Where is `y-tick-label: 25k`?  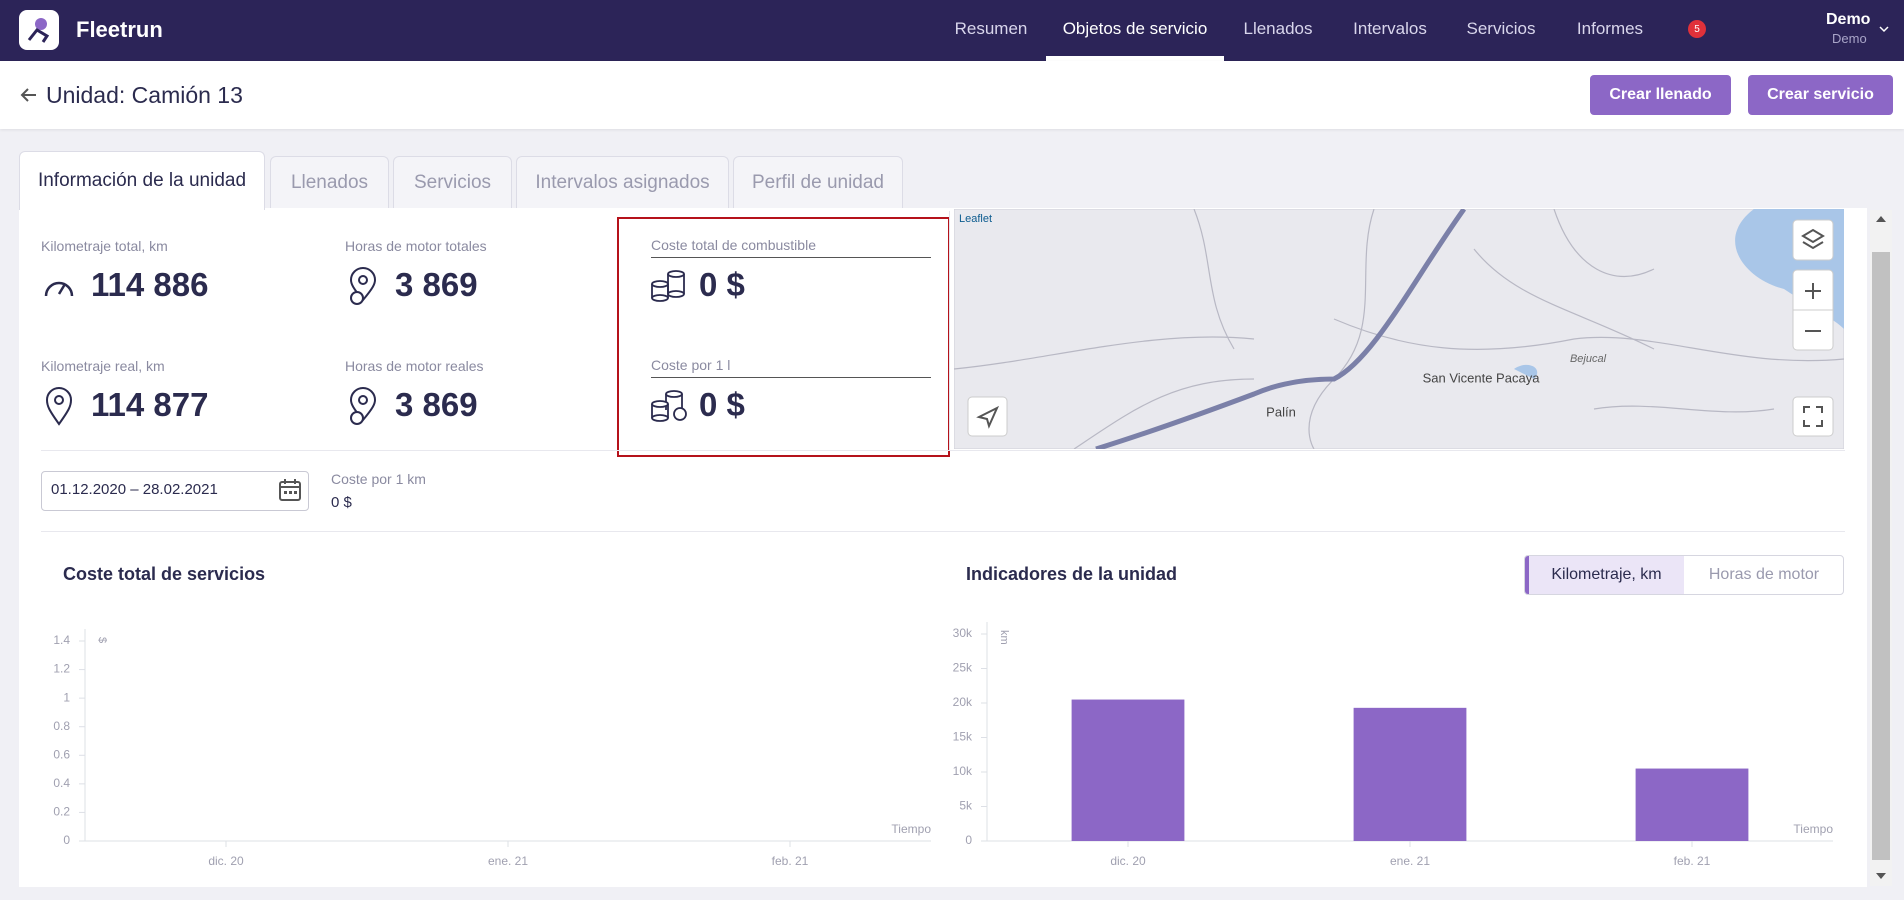 y-tick-label: 25k is located at coordinates (963, 668).